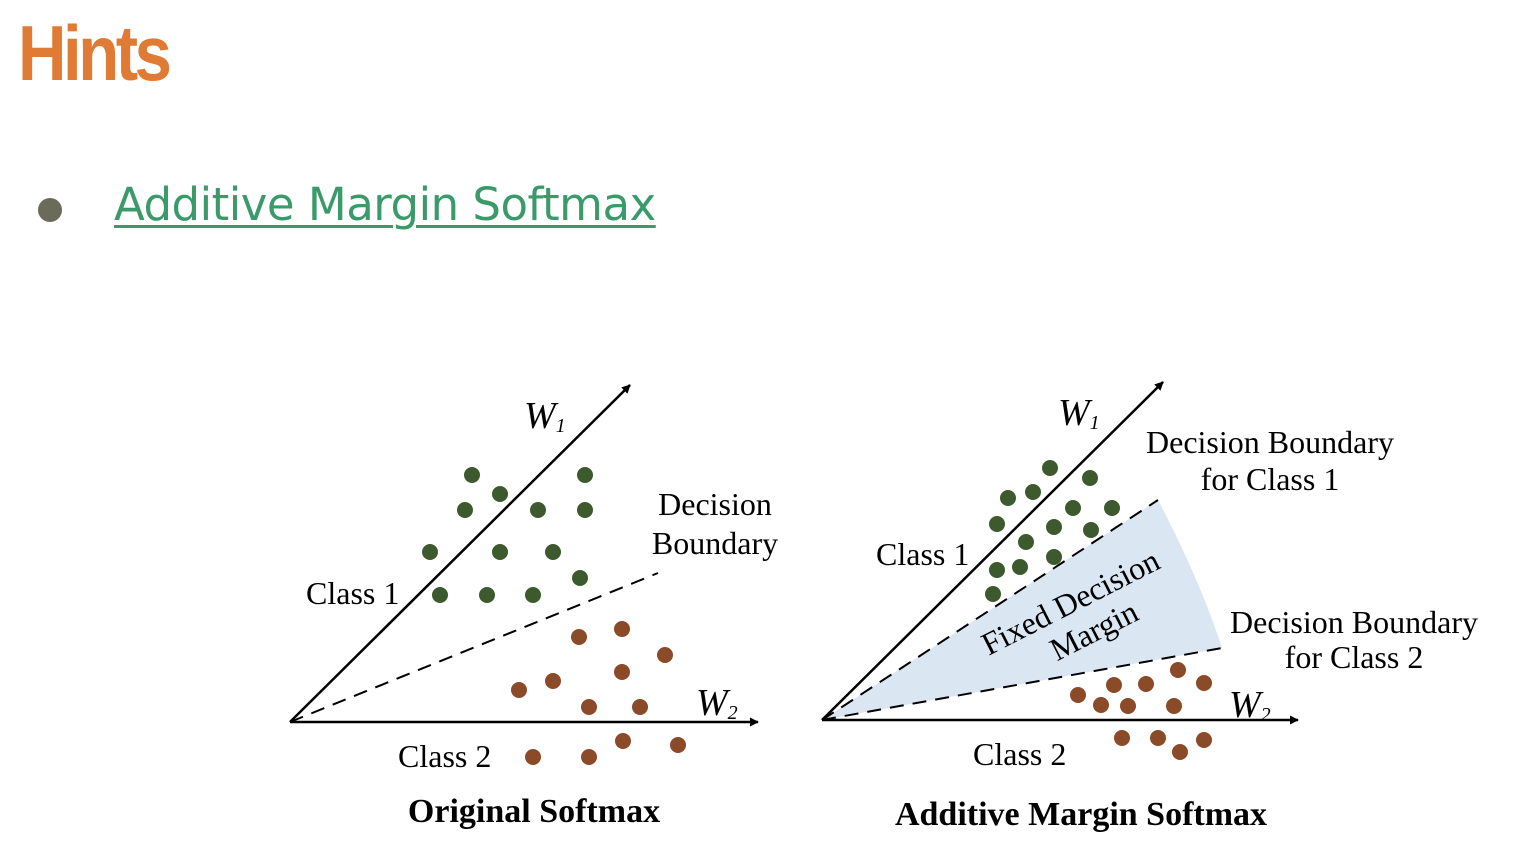  I want to click on class1-boundary-label-line2: for Class 1, so click(1270, 479).